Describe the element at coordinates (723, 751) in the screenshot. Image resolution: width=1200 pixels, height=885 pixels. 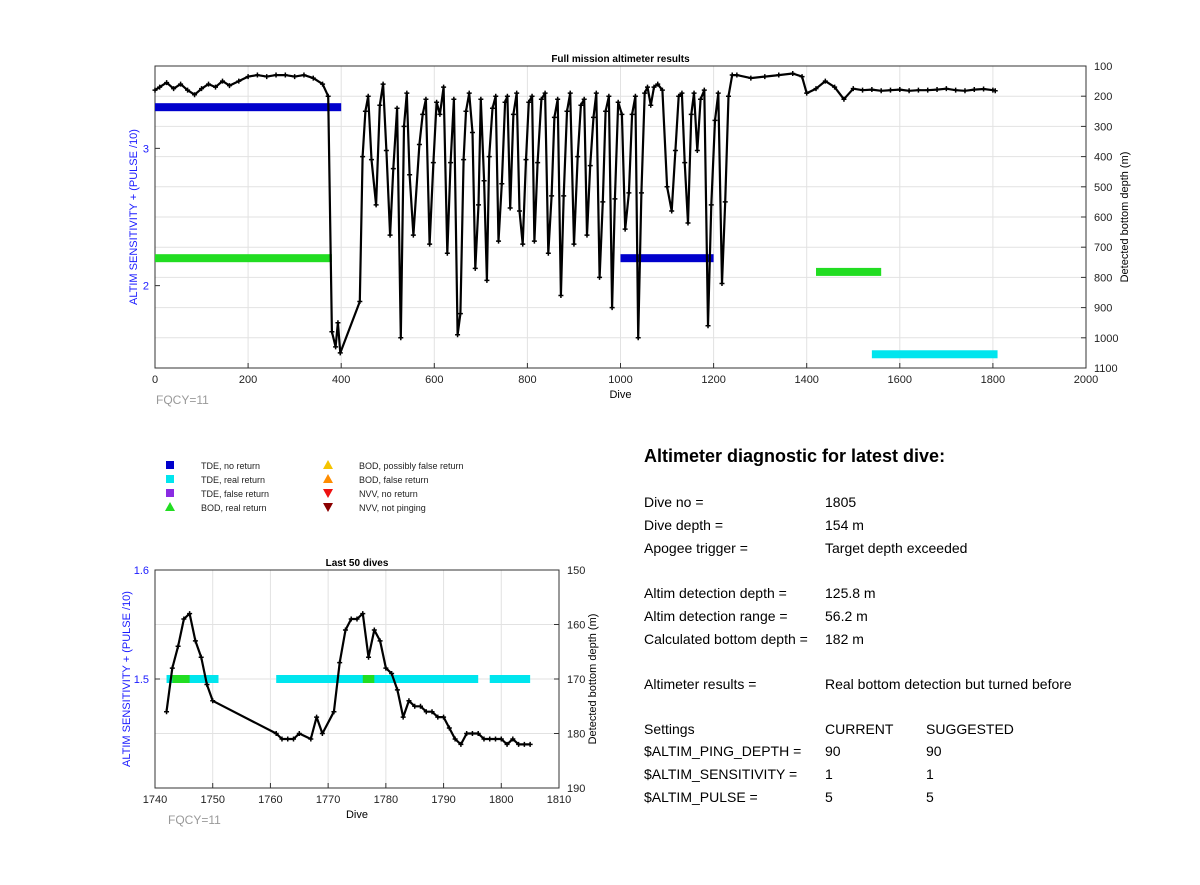
I see `settings-label: $ALTIM_PING_DEPTH =` at that location.